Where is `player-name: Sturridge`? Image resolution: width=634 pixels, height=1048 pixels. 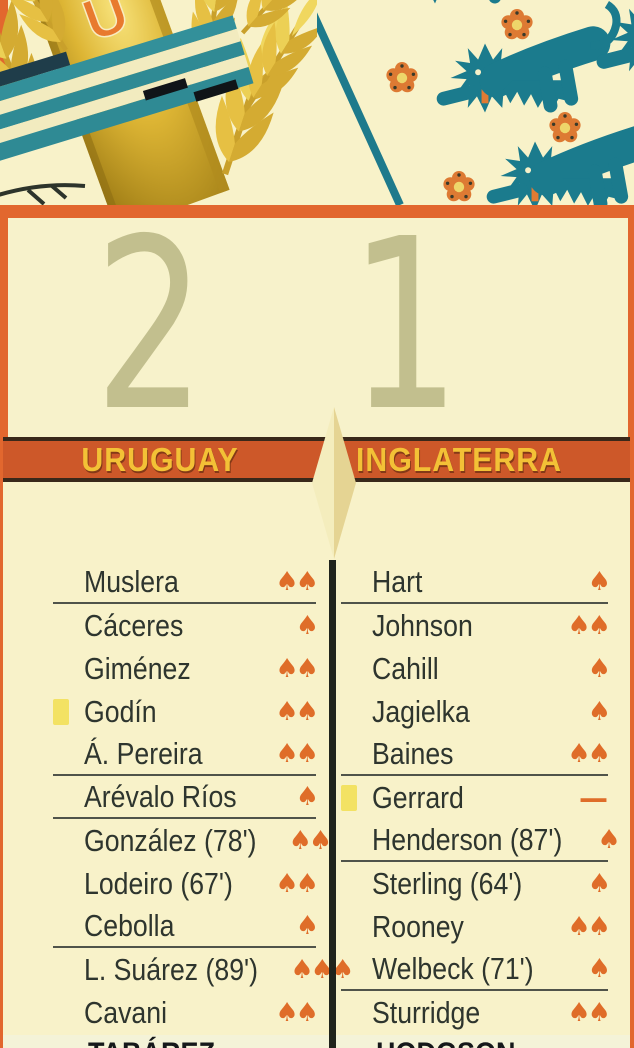
player-name: Sturridge is located at coordinates (426, 1012).